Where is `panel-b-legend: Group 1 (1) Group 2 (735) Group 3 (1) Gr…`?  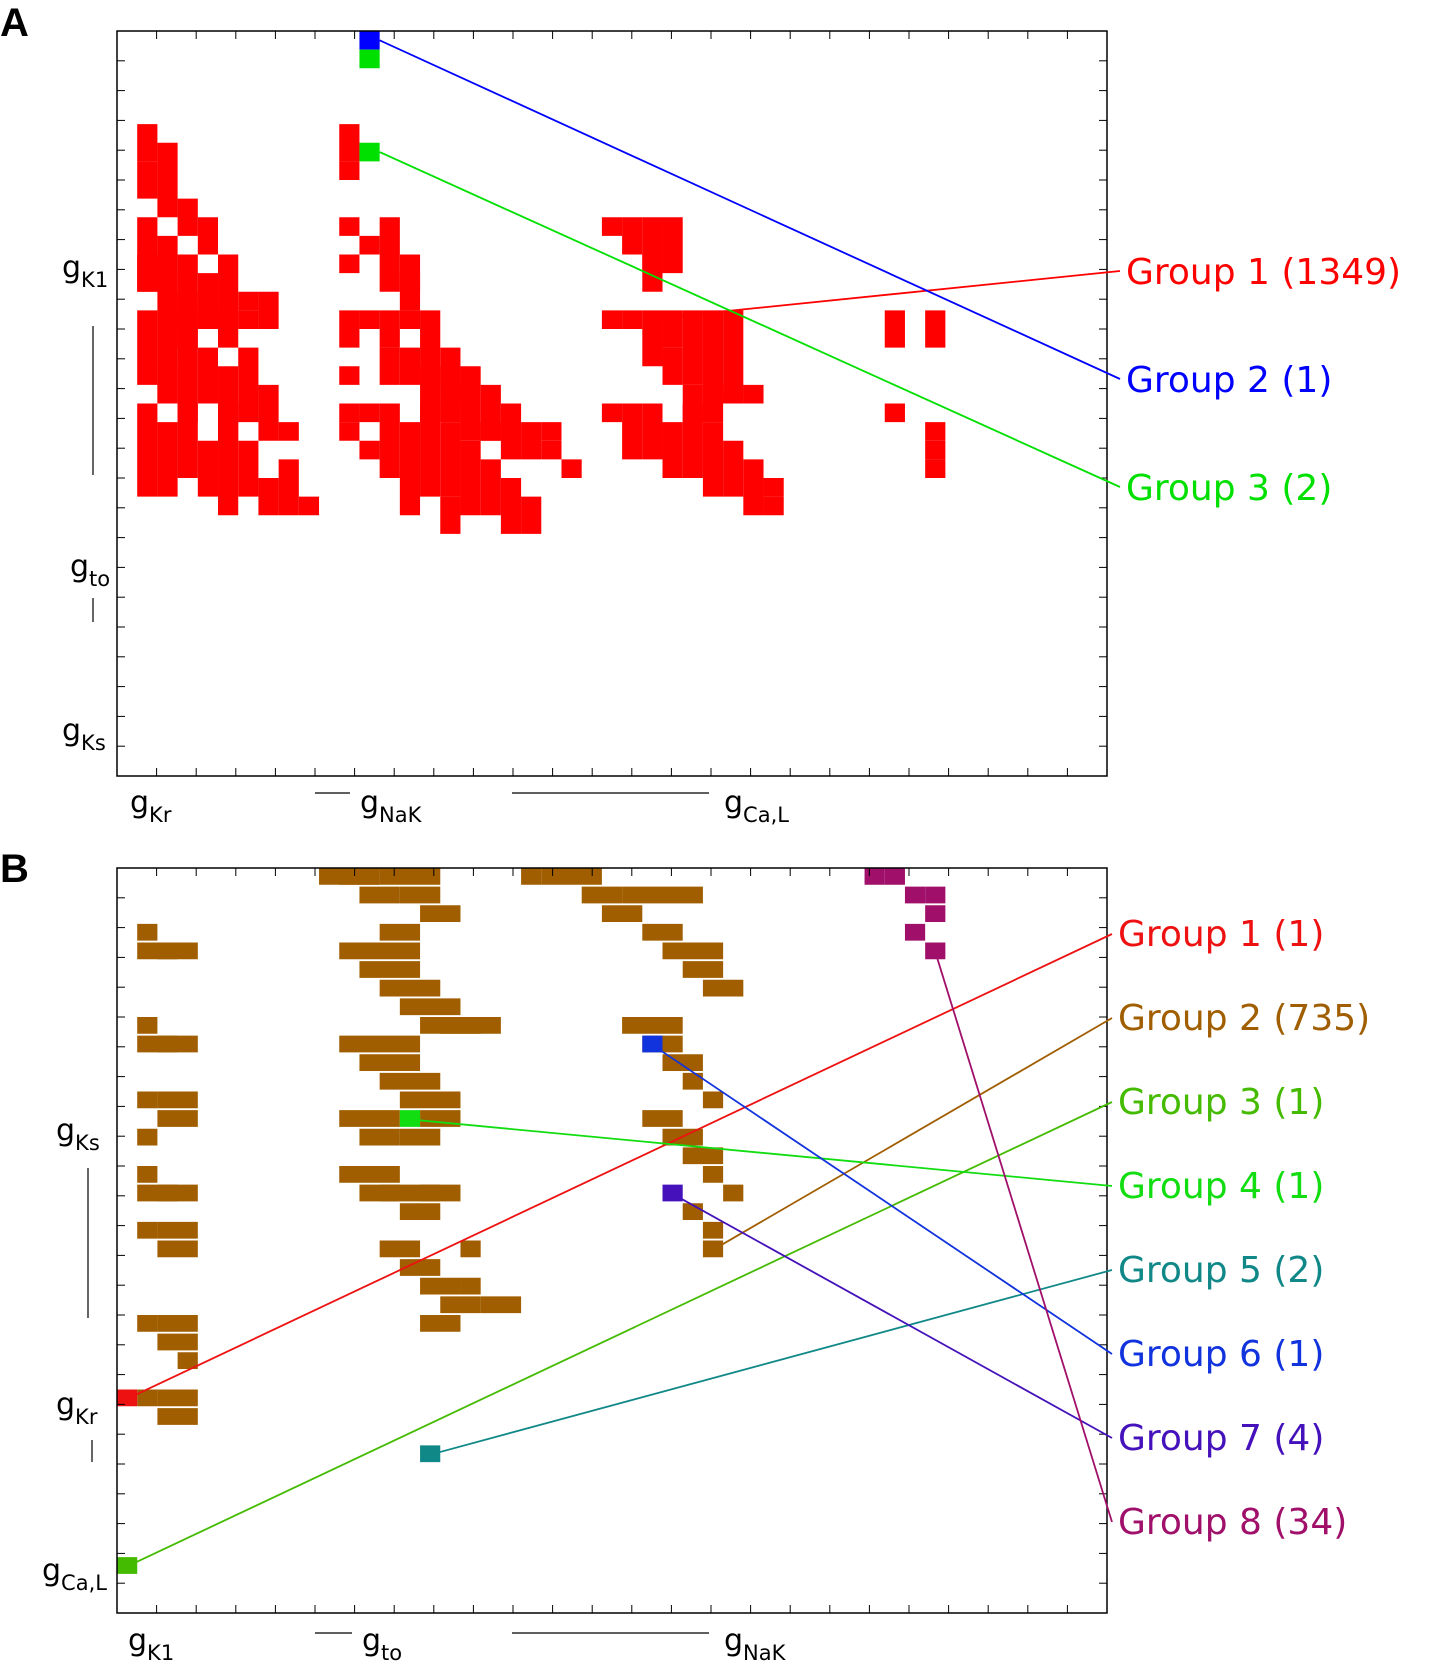
panel-b-legend: Group 1 (1) Group 2 (735) Group 3 (1) Gr… is located at coordinates (1244, 1228).